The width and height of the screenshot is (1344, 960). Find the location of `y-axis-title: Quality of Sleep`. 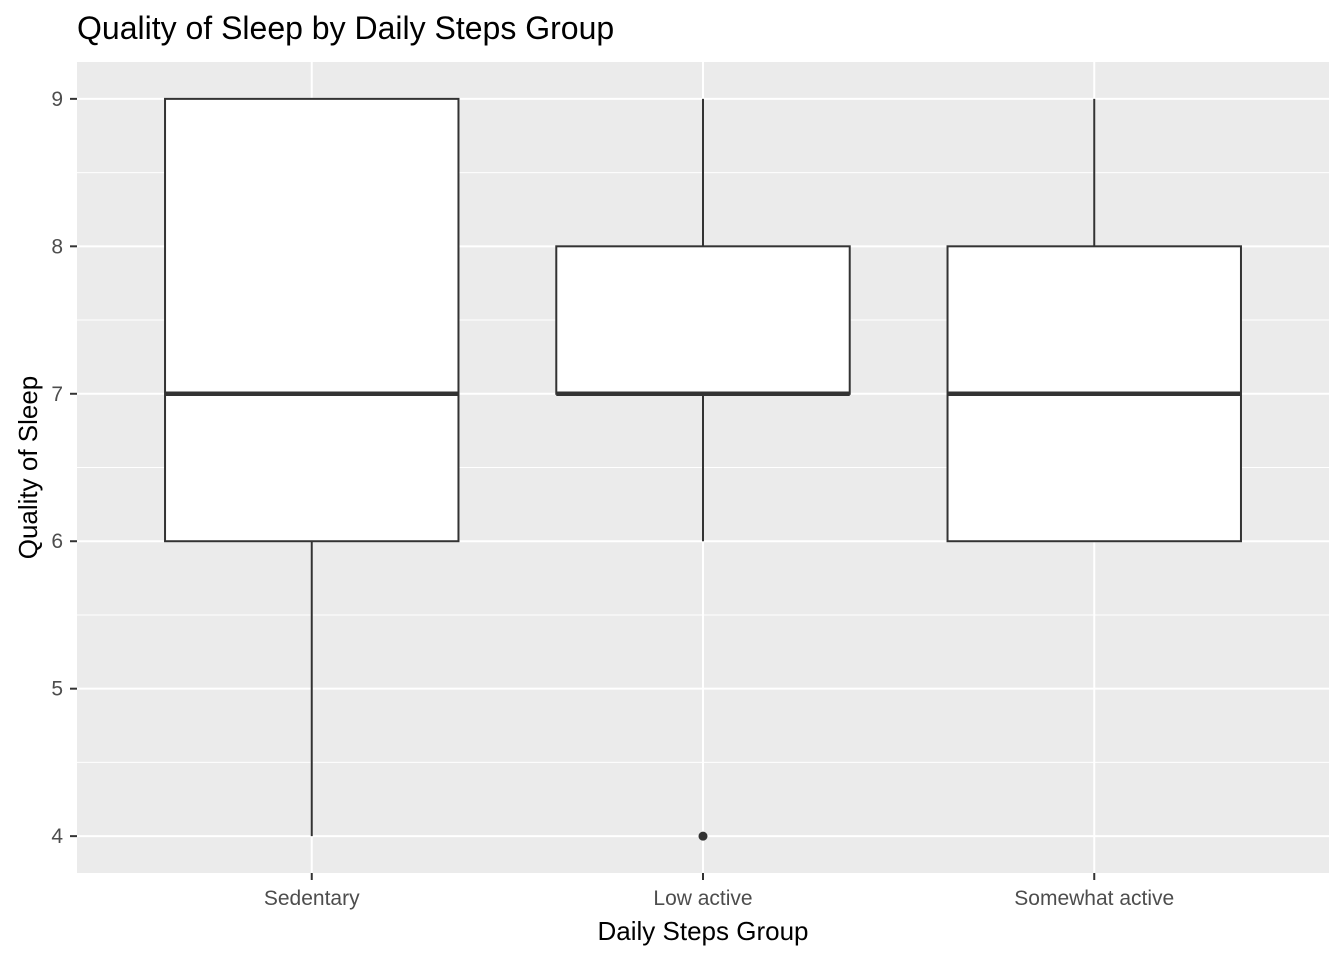

y-axis-title: Quality of Sleep is located at coordinates (28, 468).